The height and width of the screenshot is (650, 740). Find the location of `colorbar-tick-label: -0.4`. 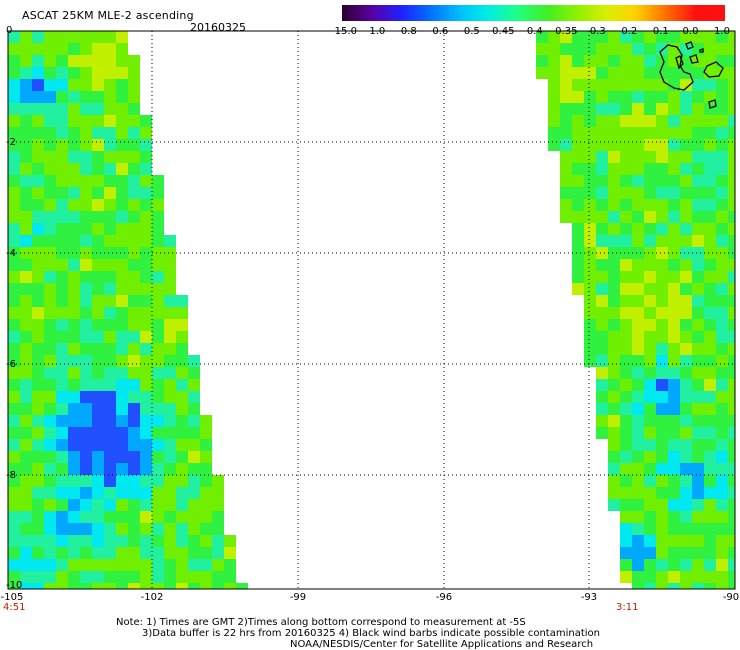

colorbar-tick-label: -0.4 is located at coordinates (533, 31).